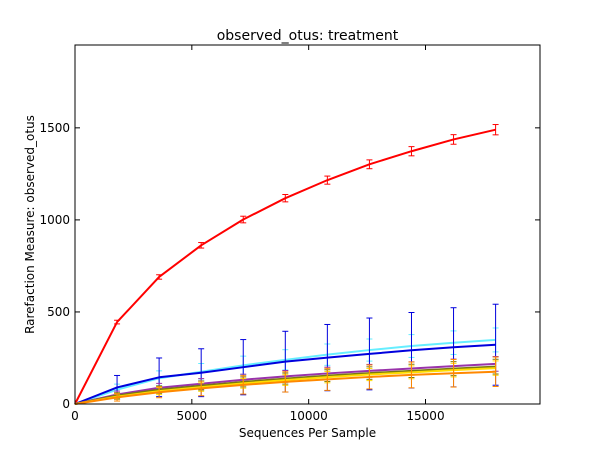 The height and width of the screenshot is (450, 600). Describe the element at coordinates (425, 416) in the screenshot. I see `x-tick-label: 15000` at that location.